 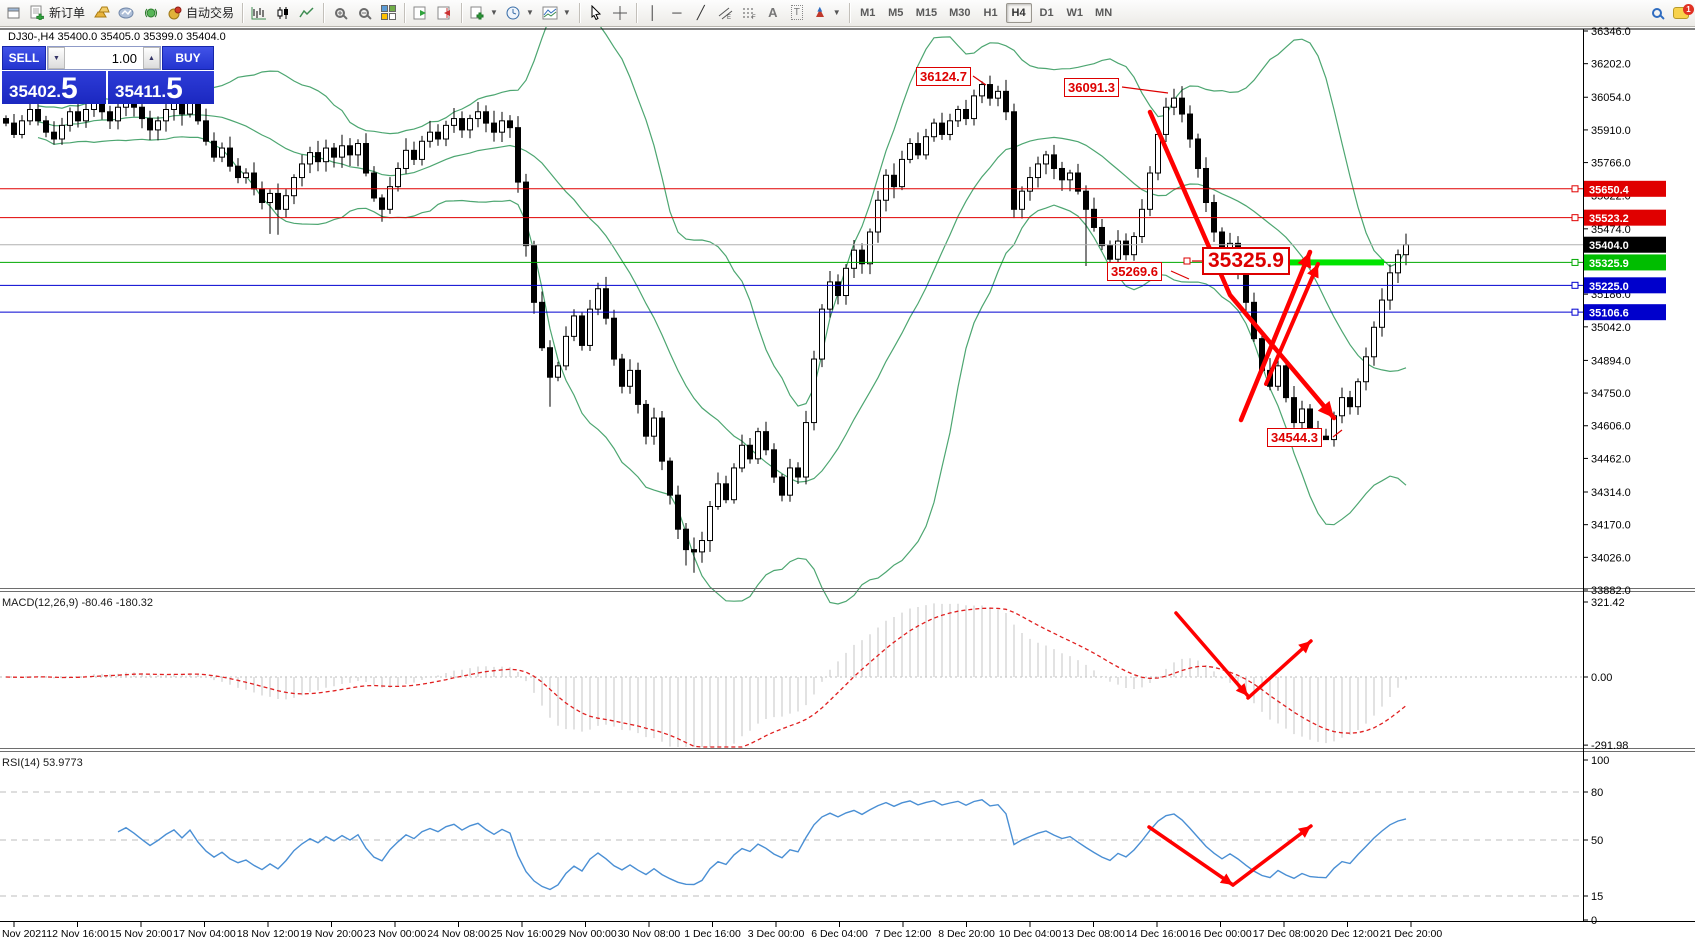 What do you see at coordinates (1284, 934) in the screenshot?
I see `svg-text: 17 Dec 08:00` at bounding box center [1284, 934].